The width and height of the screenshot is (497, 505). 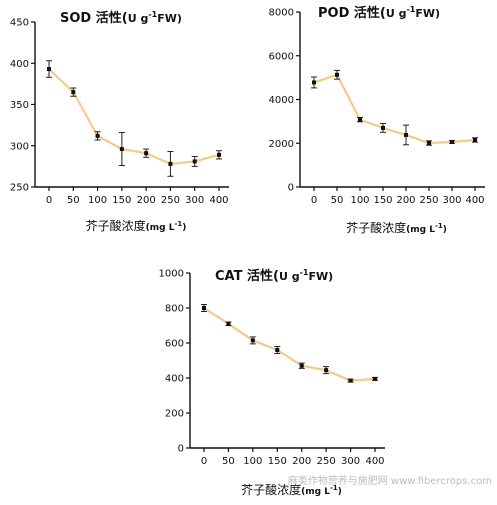 I want to click on y-tick-label: 250, so click(x=19, y=188).